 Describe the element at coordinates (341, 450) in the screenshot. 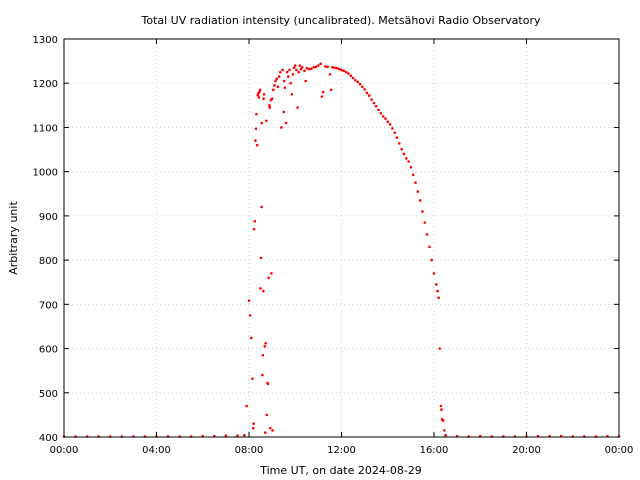

I see `x-tick-label: 12:00` at that location.